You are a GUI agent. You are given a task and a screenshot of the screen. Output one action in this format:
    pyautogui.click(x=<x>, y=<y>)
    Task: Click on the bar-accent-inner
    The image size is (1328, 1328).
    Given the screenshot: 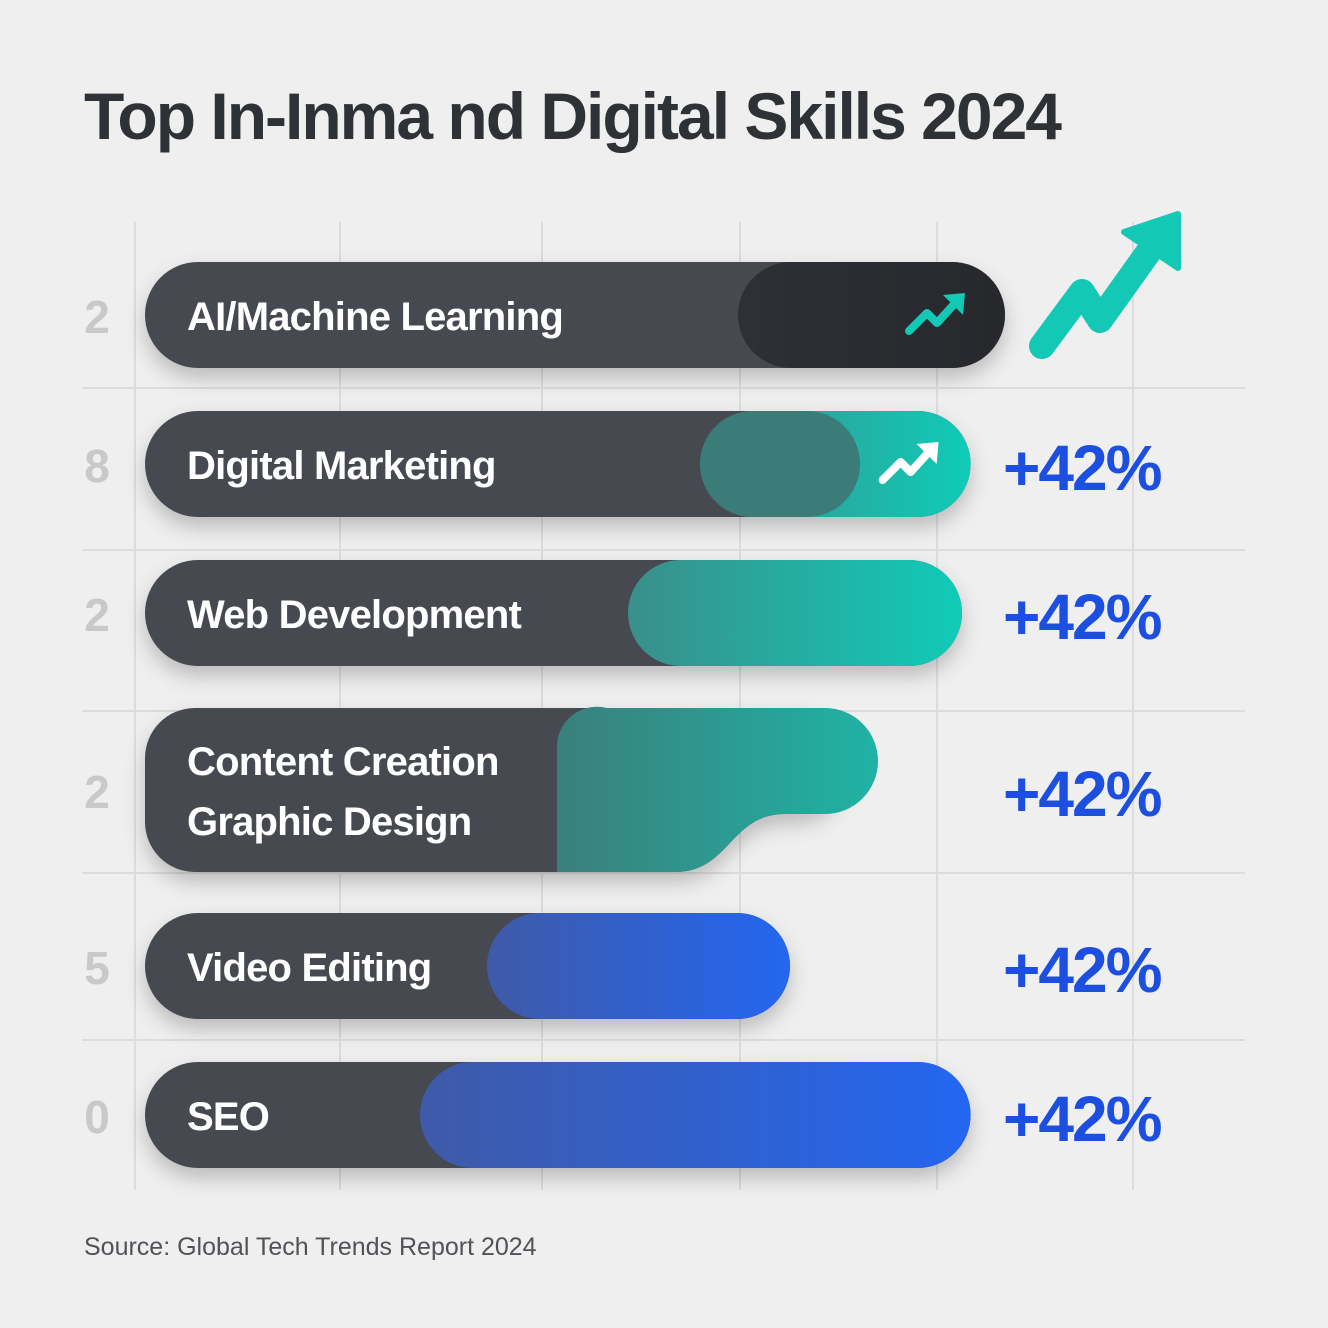 What is the action you would take?
    pyautogui.click(x=780, y=464)
    